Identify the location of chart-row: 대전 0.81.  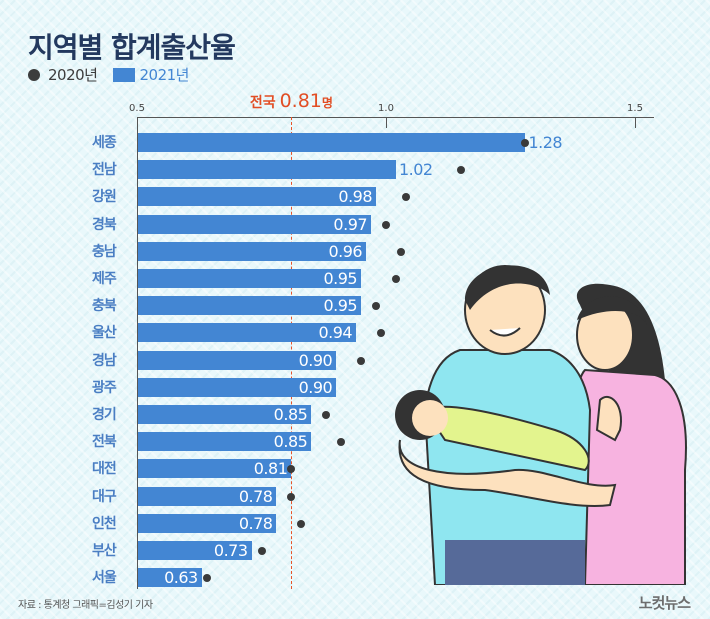
(355, 469).